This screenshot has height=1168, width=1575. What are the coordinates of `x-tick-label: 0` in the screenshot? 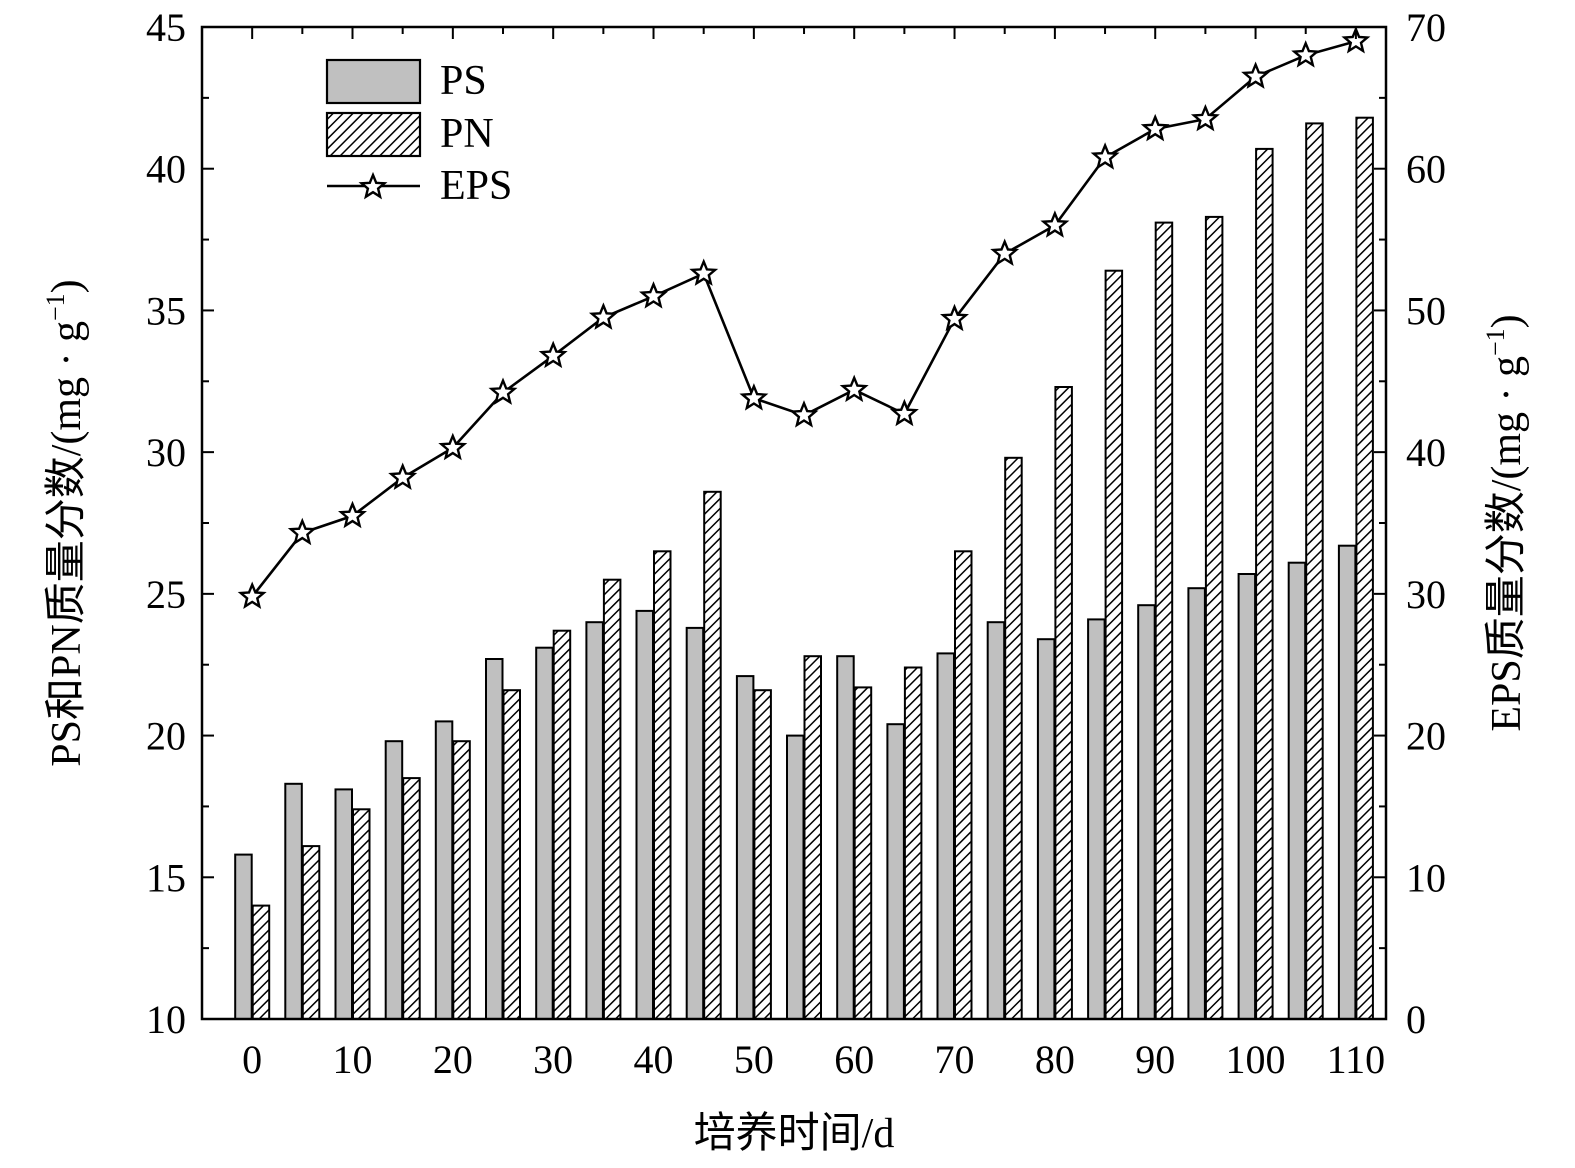 It's located at (252, 1059).